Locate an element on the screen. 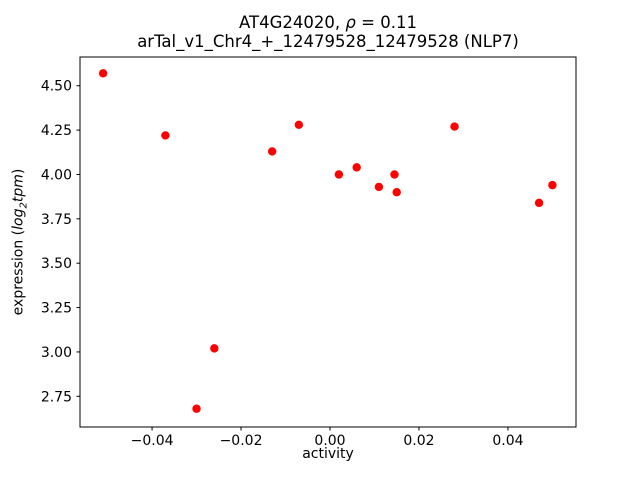 This screenshot has height=480, width=640. x-tick-label: 0.02 is located at coordinates (418, 441).